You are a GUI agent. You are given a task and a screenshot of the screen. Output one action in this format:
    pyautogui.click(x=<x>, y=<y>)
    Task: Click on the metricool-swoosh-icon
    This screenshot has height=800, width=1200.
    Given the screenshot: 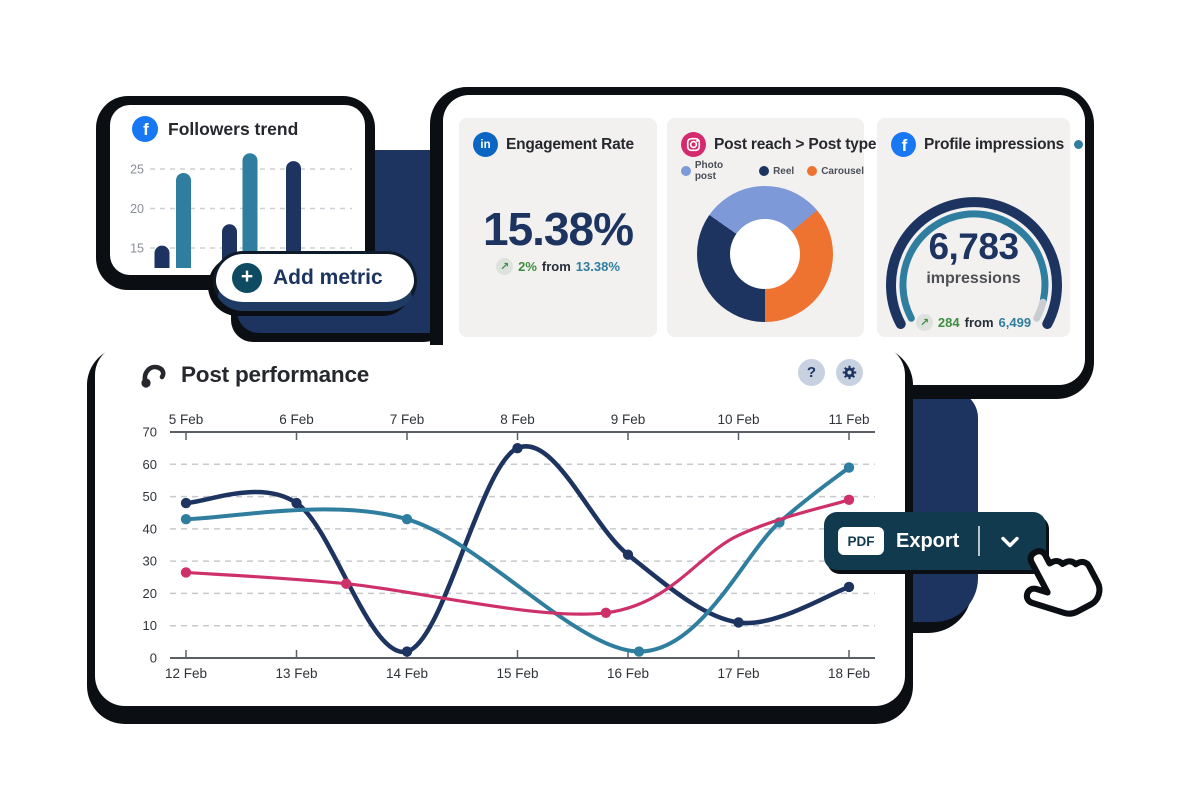 What is the action you would take?
    pyautogui.click(x=153, y=375)
    